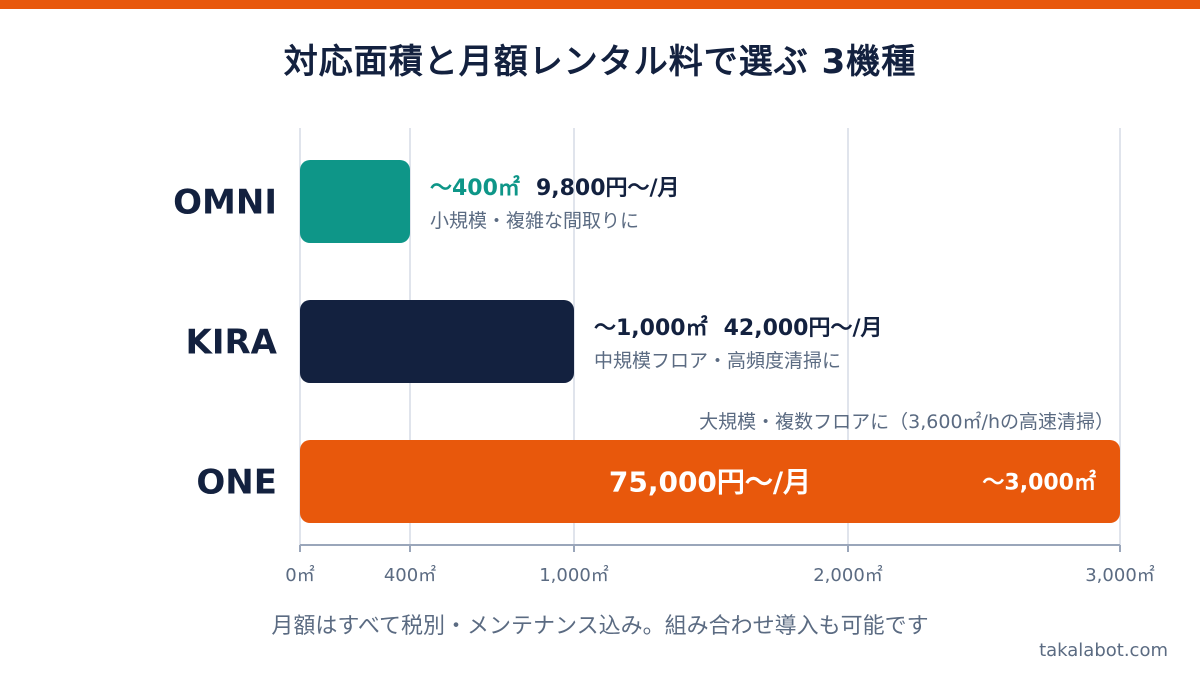 This screenshot has width=1200, height=675. Describe the element at coordinates (437, 341) in the screenshot. I see `bar-kira` at that location.